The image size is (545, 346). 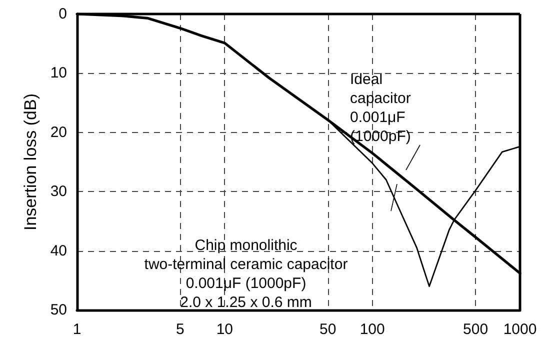 What do you see at coordinates (475, 329) in the screenshot?
I see `x-tick-label: 500` at bounding box center [475, 329].